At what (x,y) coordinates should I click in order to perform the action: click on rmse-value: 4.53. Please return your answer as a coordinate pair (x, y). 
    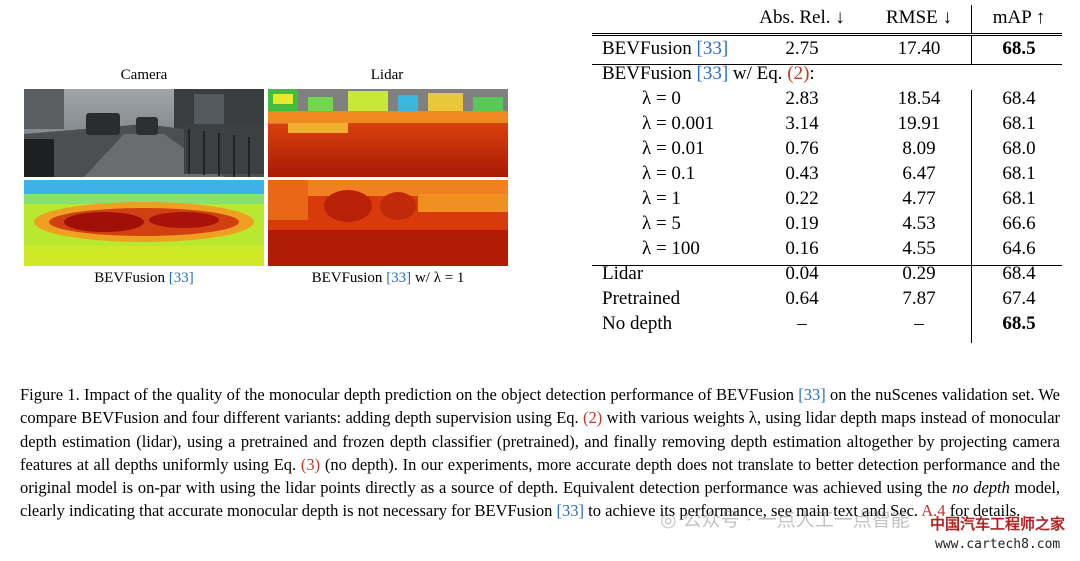
    Looking at the image, I should click on (919, 223).